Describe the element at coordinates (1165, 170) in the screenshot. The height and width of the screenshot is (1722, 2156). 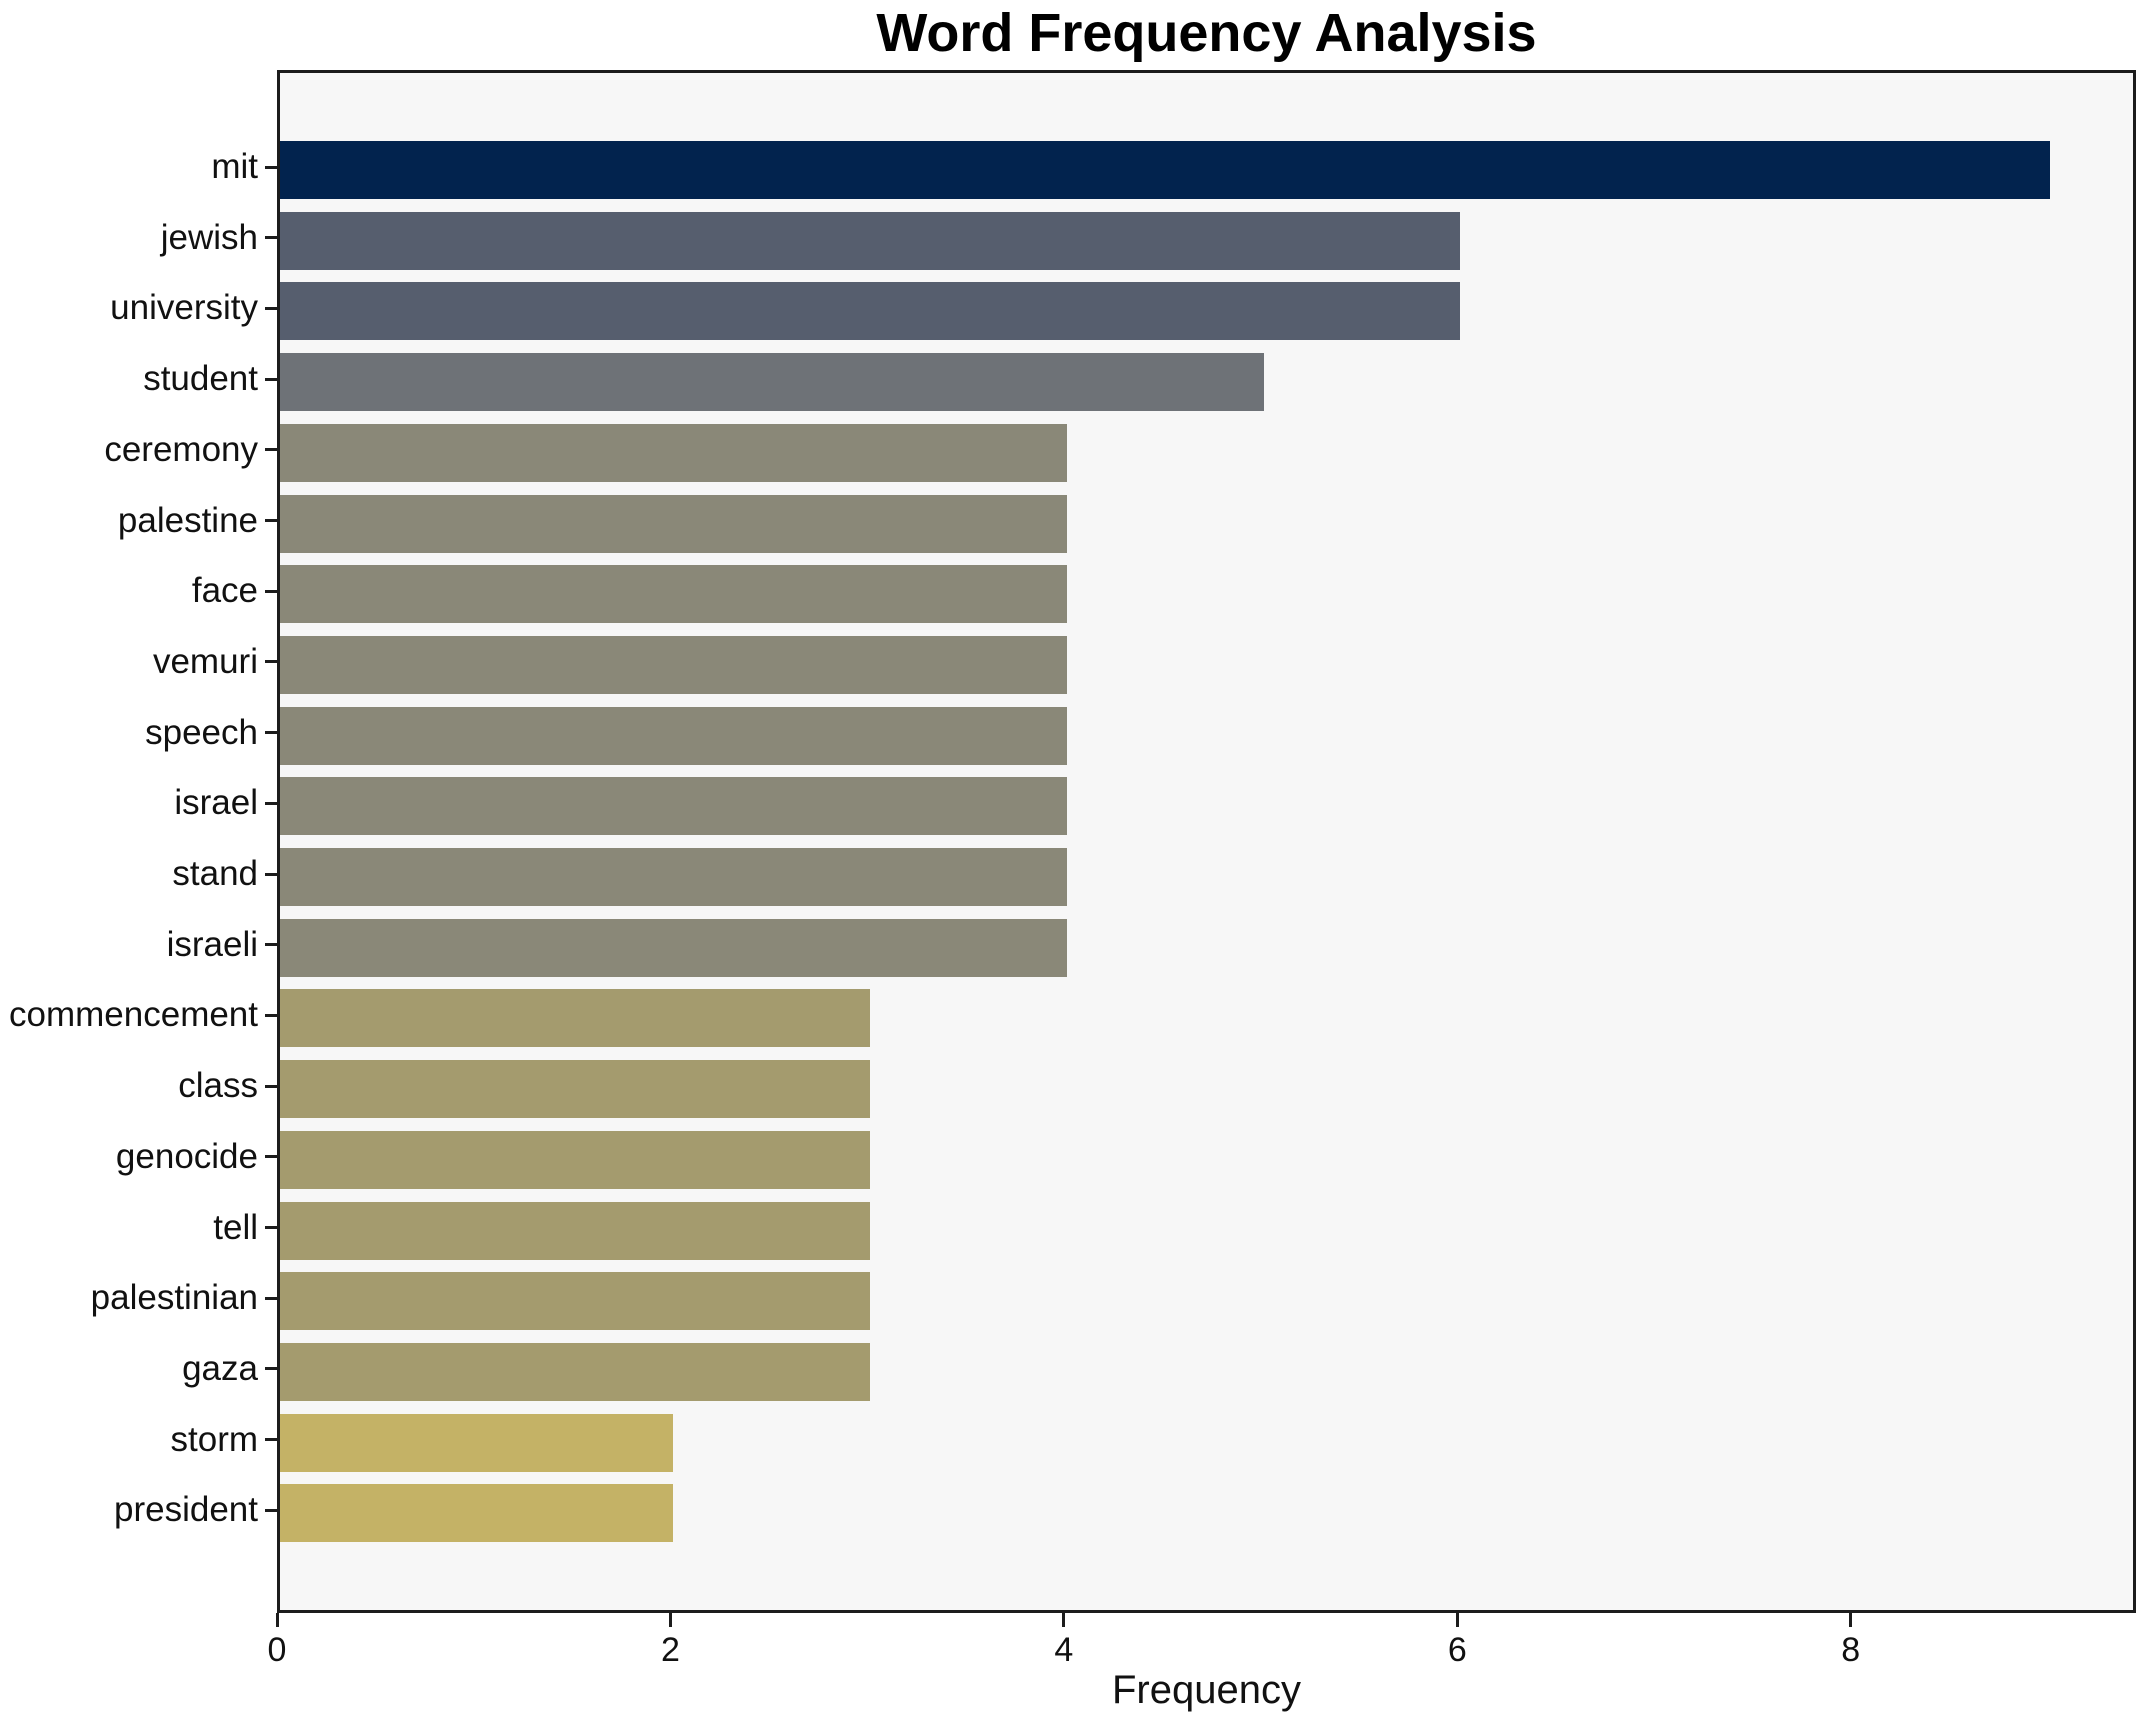
I see `bar-mit` at that location.